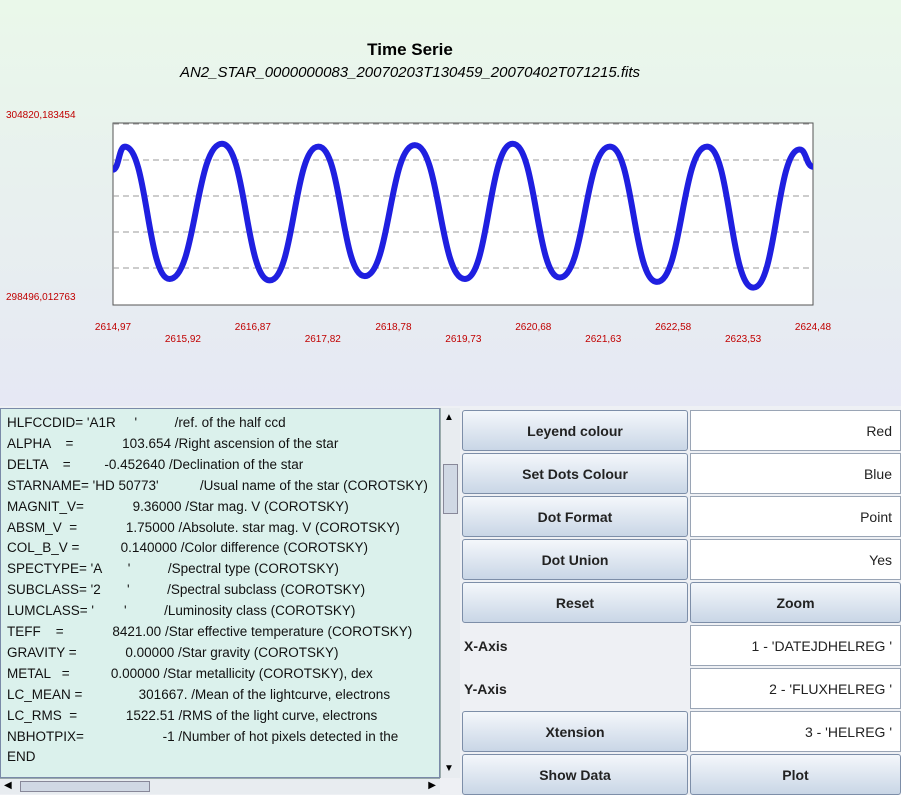 This screenshot has width=901, height=795. What do you see at coordinates (603, 339) in the screenshot?
I see `x-tick-label: 2621,63` at bounding box center [603, 339].